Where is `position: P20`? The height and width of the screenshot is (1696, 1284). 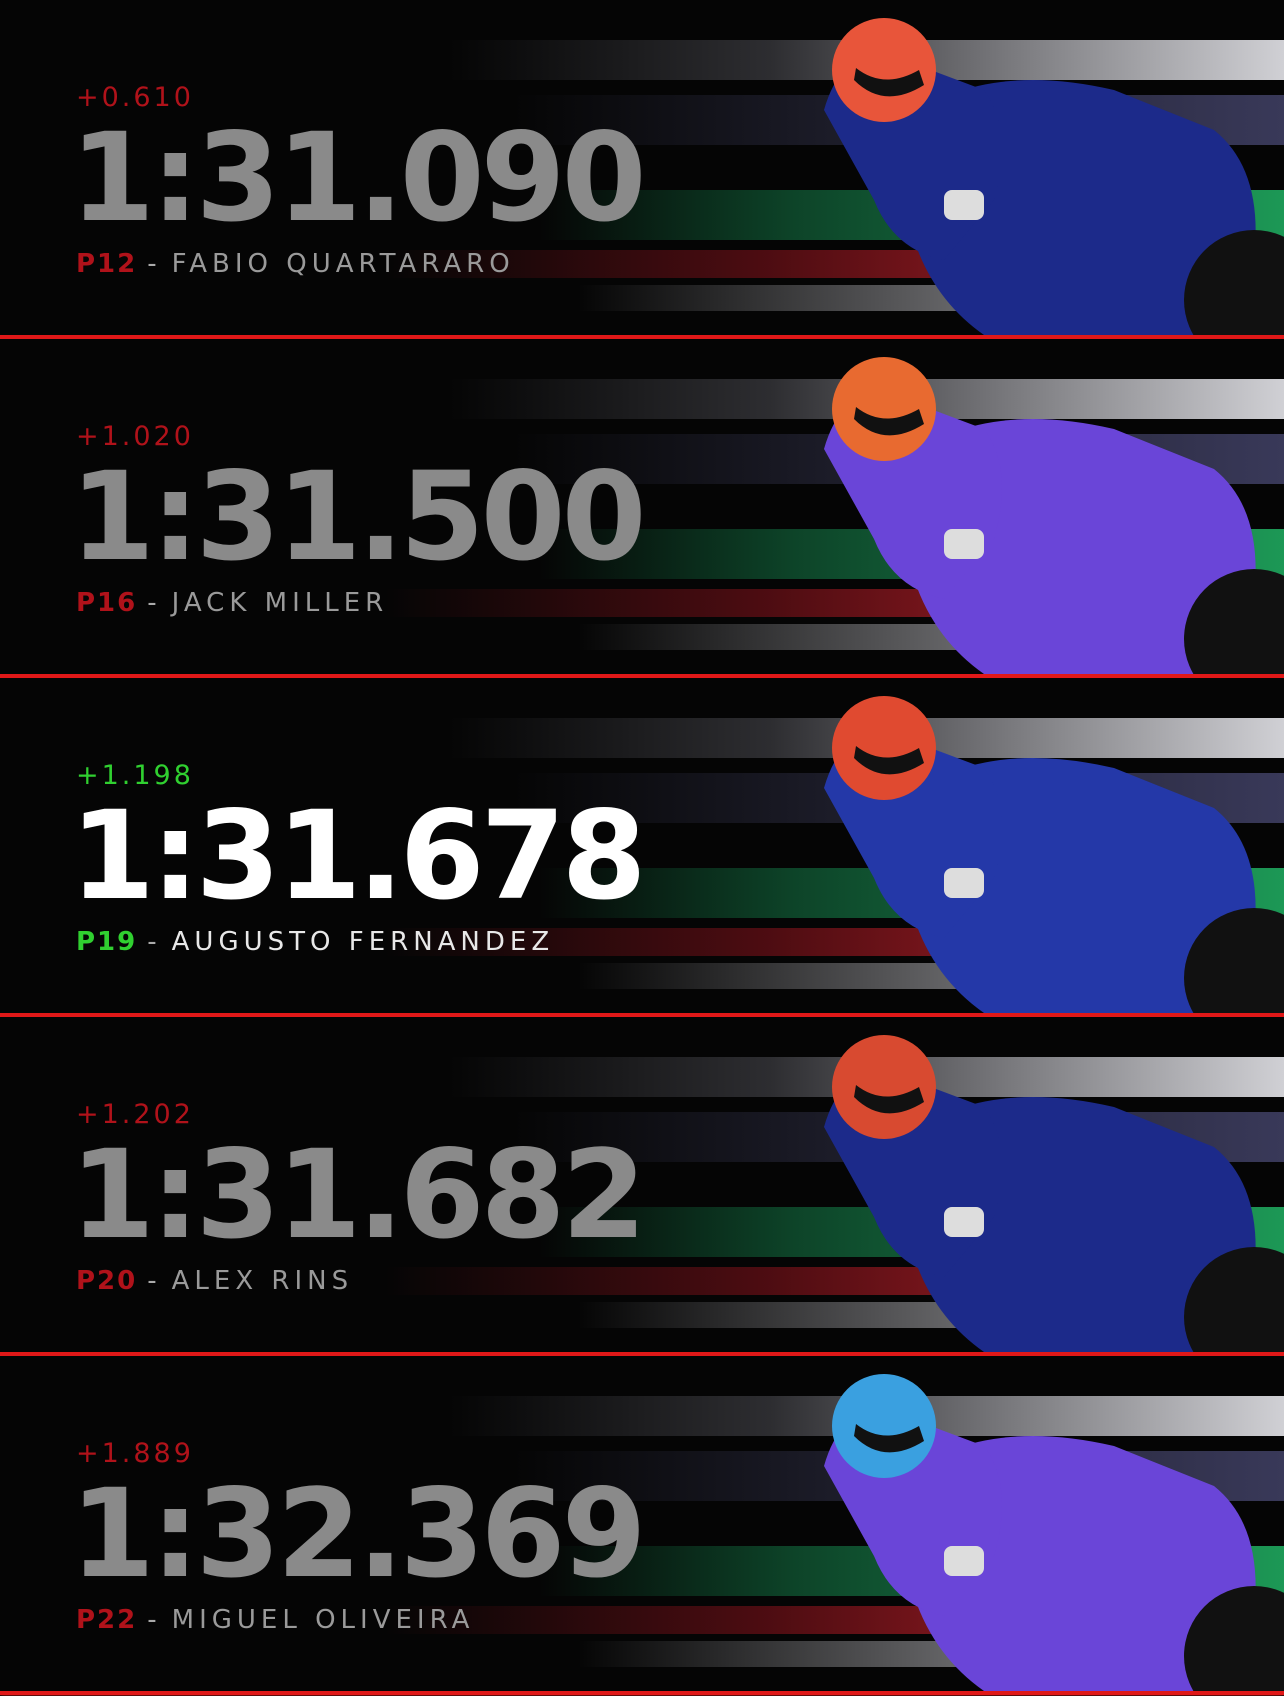 position: P20 is located at coordinates (107, 1281).